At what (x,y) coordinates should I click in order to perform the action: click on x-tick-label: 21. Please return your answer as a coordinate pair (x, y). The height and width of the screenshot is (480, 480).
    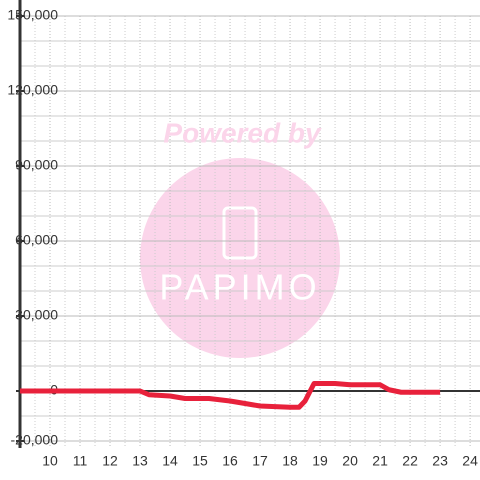
    Looking at the image, I should click on (380, 461).